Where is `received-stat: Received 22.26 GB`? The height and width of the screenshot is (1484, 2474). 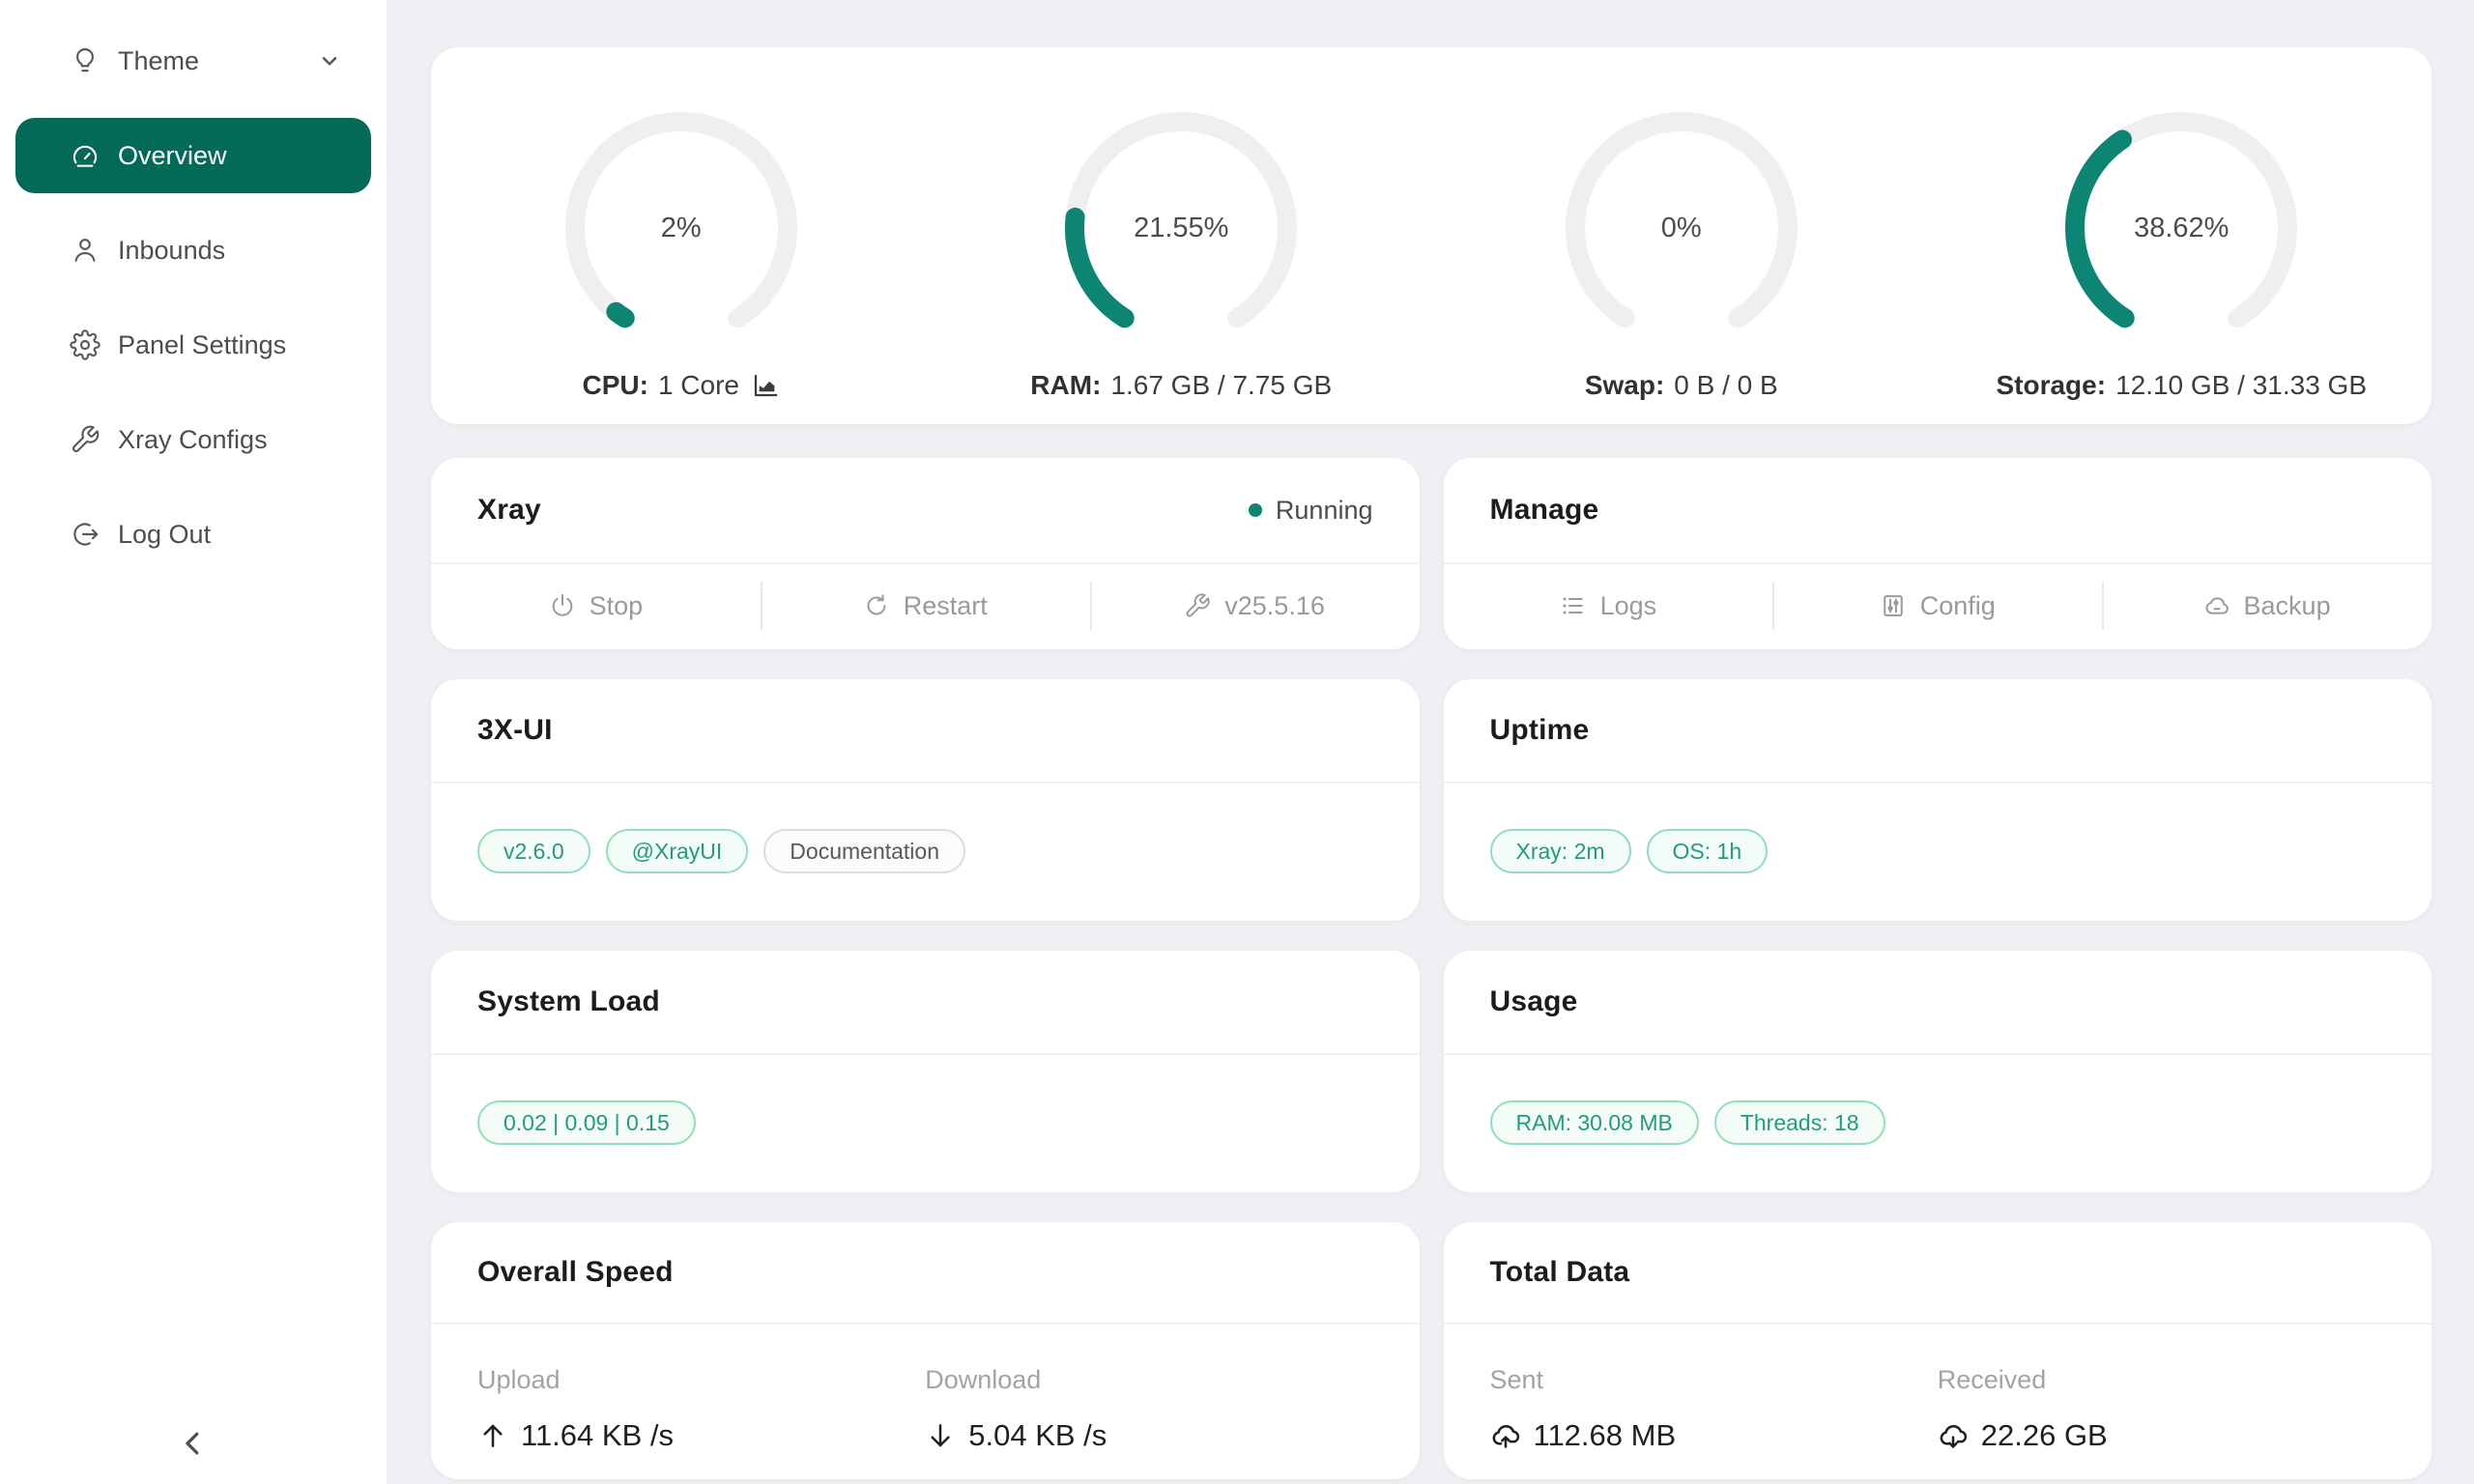 received-stat: Received 22.26 GB is located at coordinates (2161, 1409).